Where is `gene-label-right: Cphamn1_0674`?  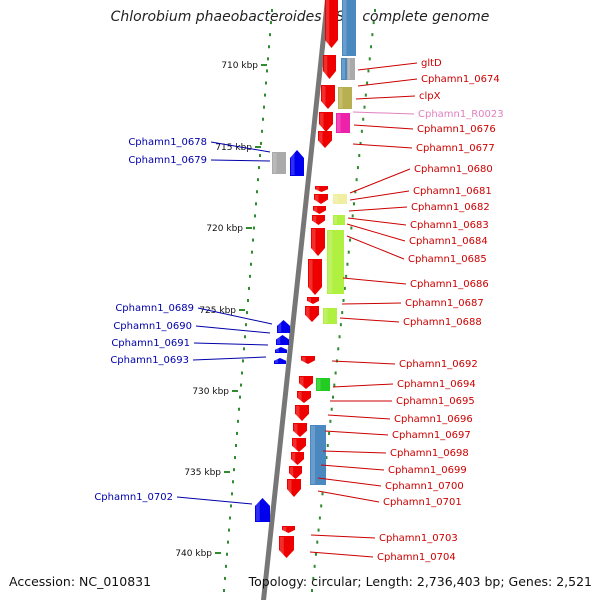 gene-label-right: Cphamn1_0674 is located at coordinates (460, 79).